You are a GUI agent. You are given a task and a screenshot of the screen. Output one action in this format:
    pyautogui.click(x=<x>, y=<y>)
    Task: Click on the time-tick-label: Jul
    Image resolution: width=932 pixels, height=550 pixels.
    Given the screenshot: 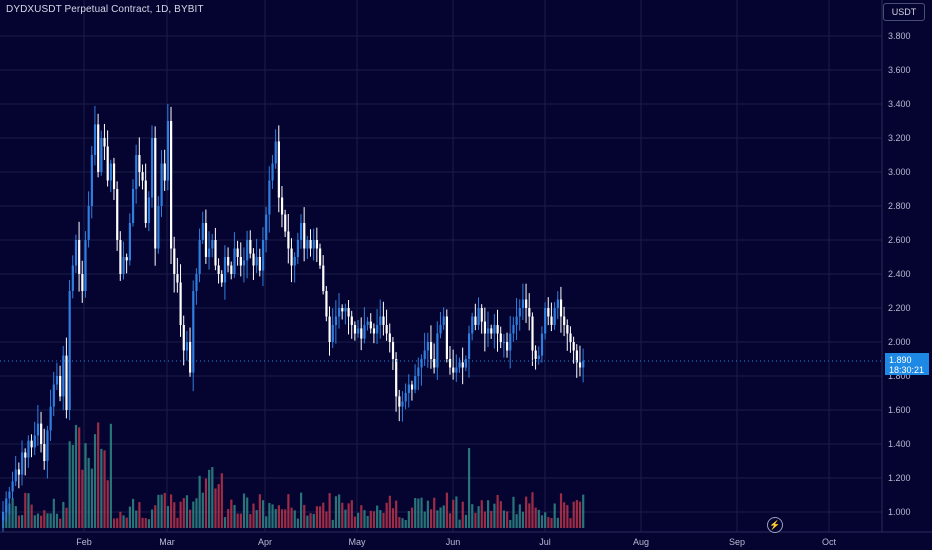 What is the action you would take?
    pyautogui.click(x=545, y=542)
    